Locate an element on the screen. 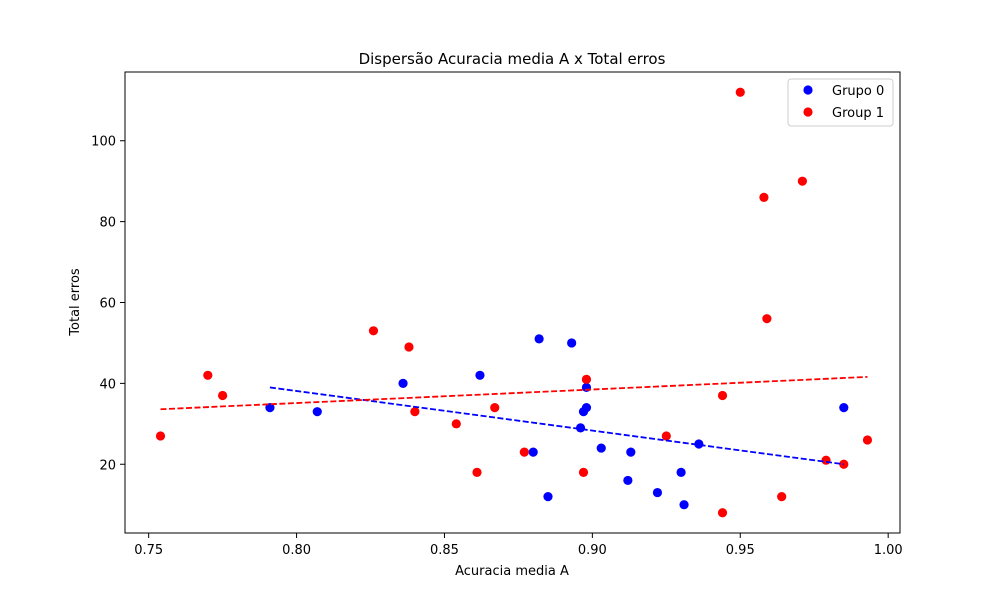  legend: Grupo 0 Group 1 is located at coordinates (840, 102).